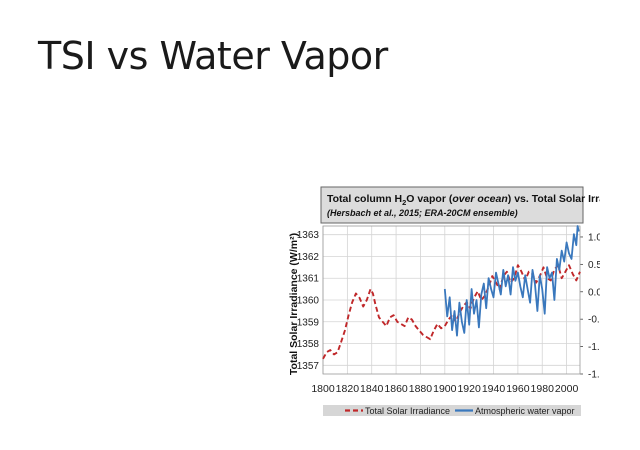 Image resolution: width=640 pixels, height=450 pixels. Describe the element at coordinates (308, 257) in the screenshot. I see `y-left-tick-label: 1362` at that location.